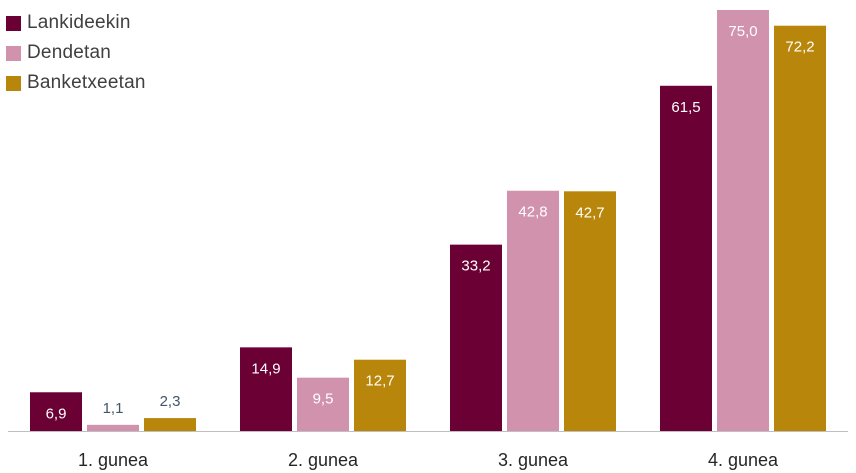 This screenshot has width=856, height=473. I want to click on category-label-2: 2. gunea, so click(323, 460).